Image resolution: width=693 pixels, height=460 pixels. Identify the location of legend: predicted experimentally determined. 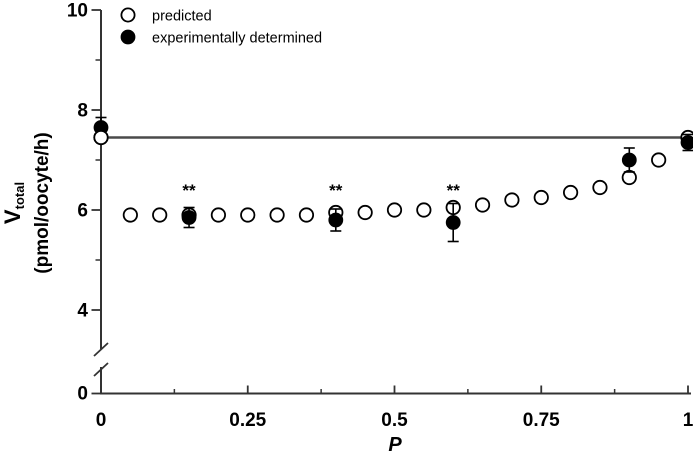
(221, 27).